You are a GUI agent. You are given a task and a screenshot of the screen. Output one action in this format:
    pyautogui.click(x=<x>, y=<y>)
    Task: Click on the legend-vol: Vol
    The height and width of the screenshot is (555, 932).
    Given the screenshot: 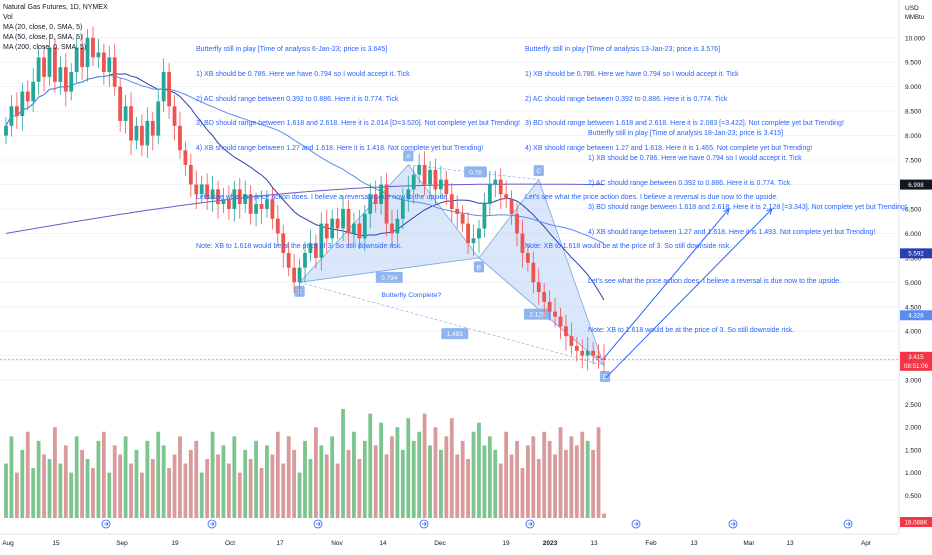 What is the action you would take?
    pyautogui.click(x=8, y=17)
    